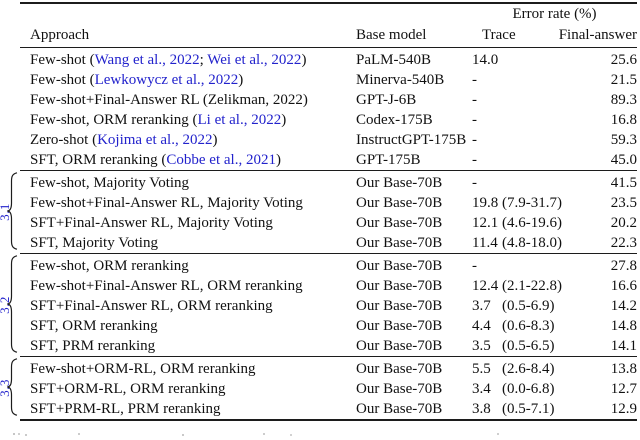 The height and width of the screenshot is (440, 640). I want to click on citation-link: Wang et al., 2022, so click(147, 60).